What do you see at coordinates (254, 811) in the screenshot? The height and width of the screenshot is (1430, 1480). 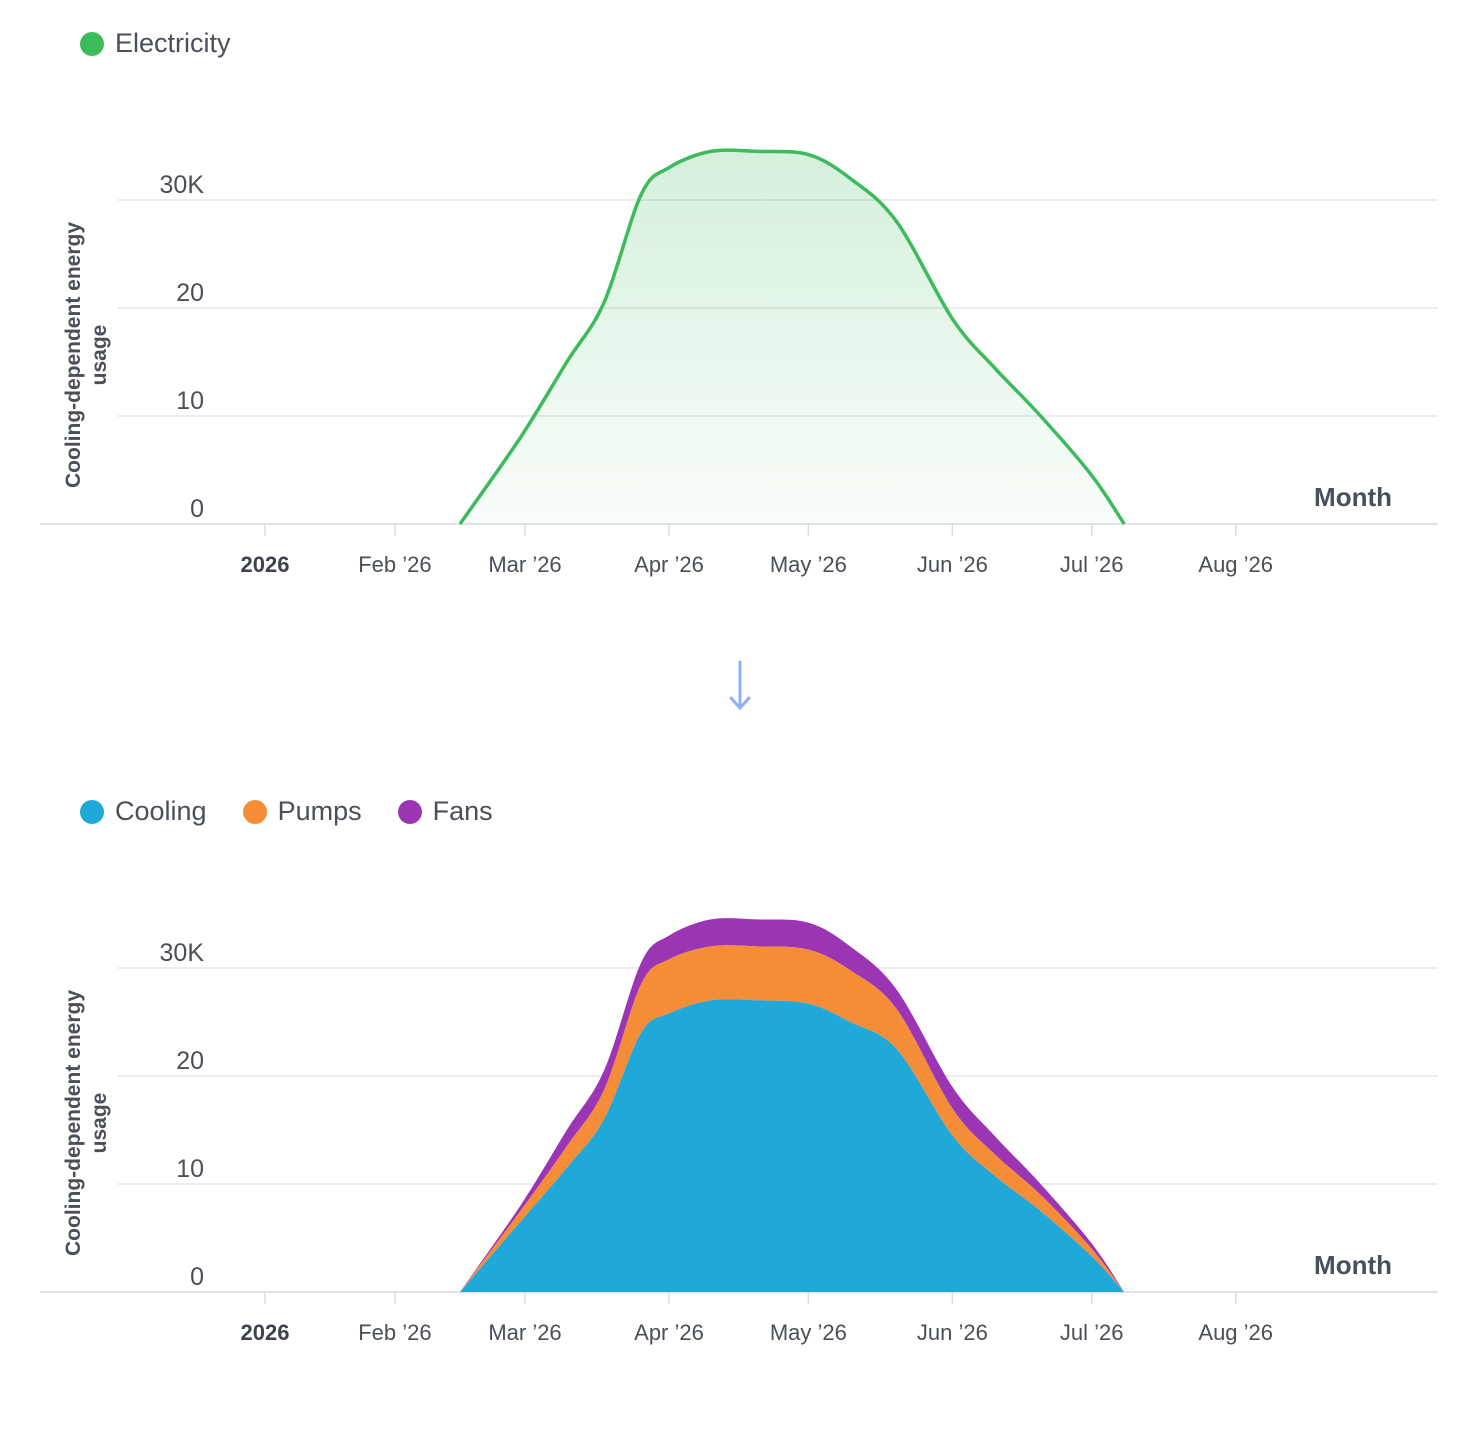 I see `legend-dot-pumps` at bounding box center [254, 811].